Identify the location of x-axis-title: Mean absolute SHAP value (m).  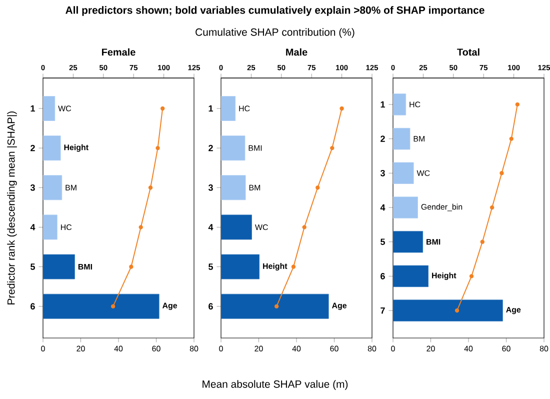
(275, 385).